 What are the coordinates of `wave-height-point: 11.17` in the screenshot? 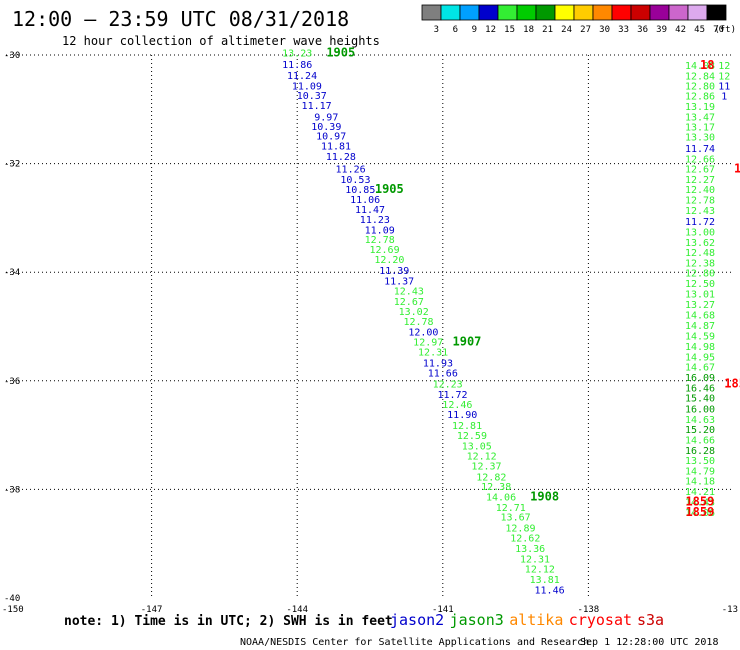 It's located at (317, 106).